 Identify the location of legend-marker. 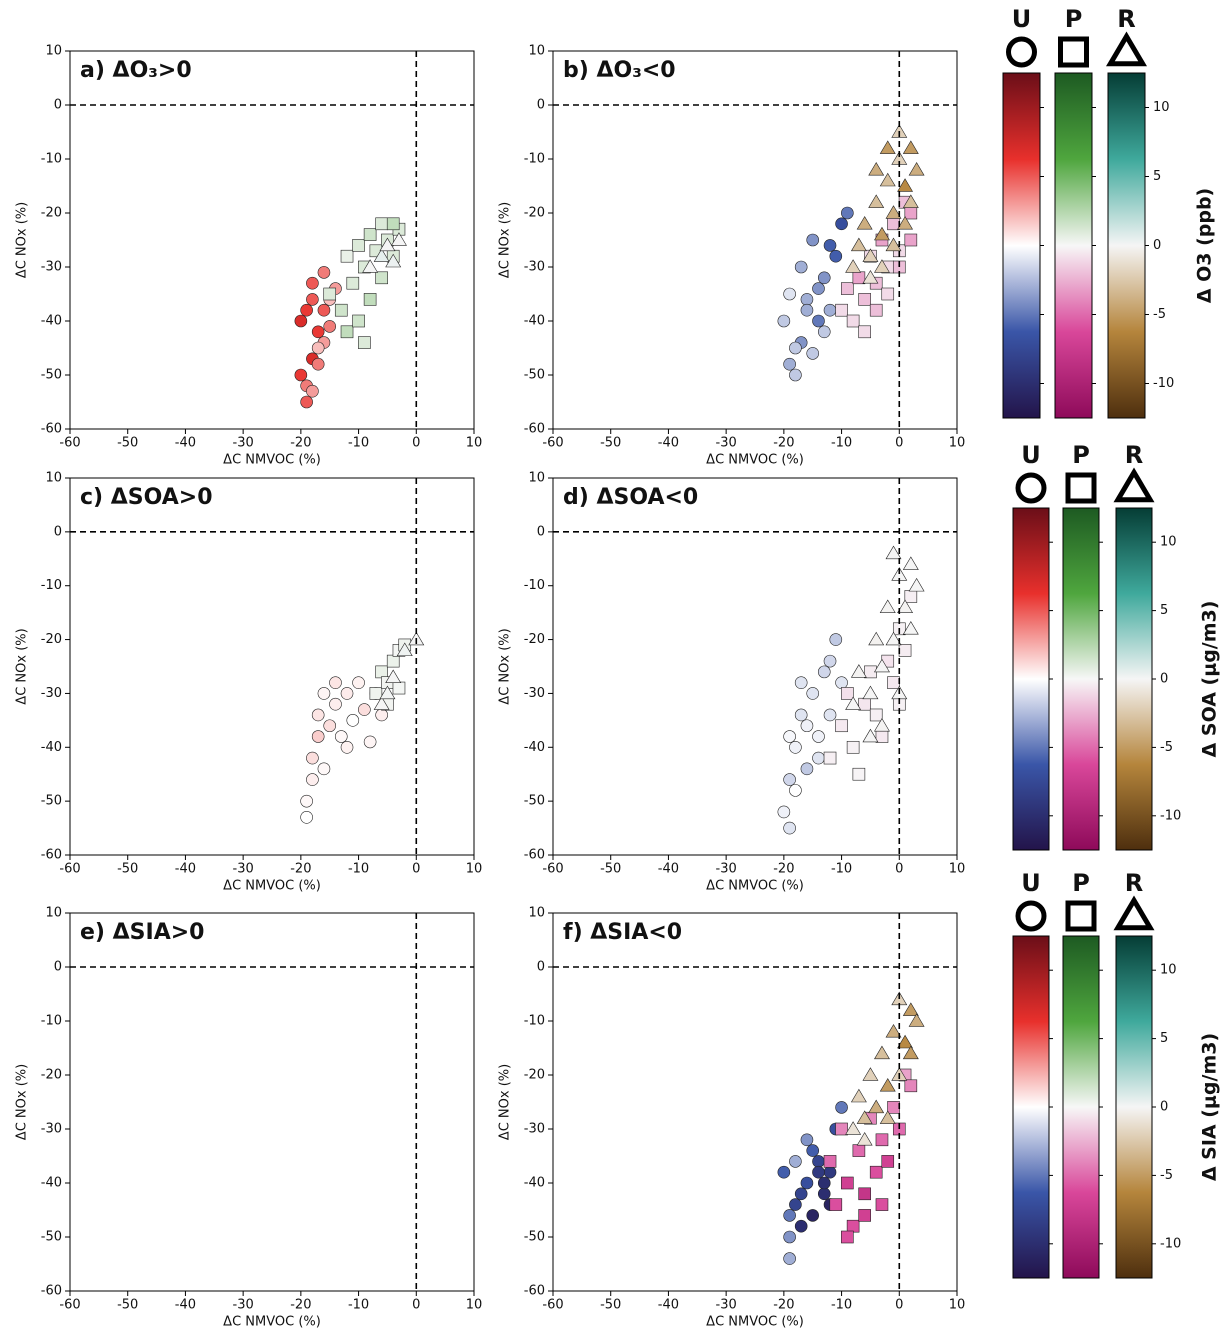
(1134, 913).